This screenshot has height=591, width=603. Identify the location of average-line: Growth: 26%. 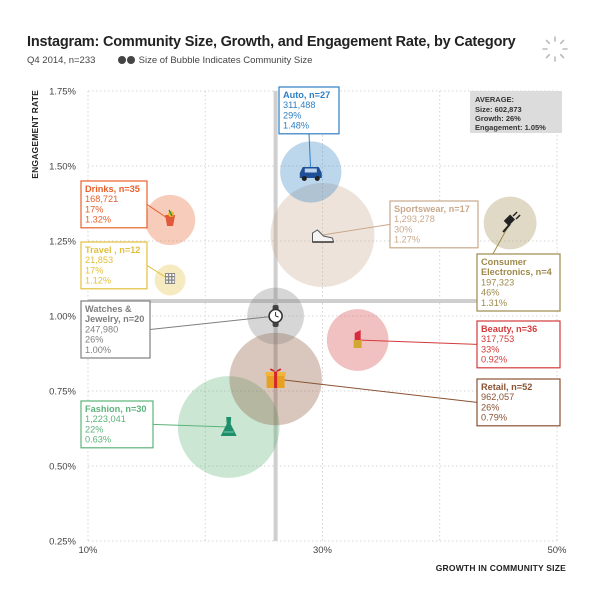
(498, 118).